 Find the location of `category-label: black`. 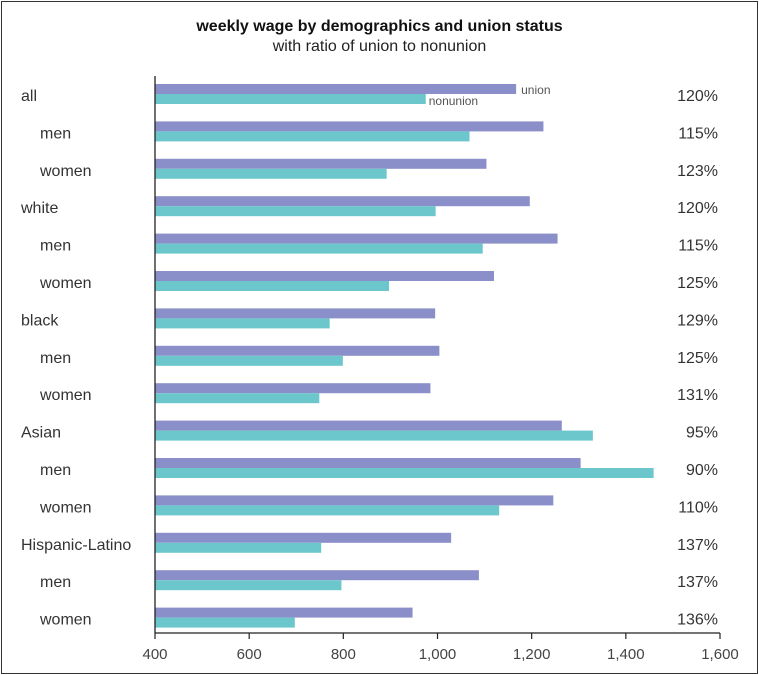

category-label: black is located at coordinates (40, 320).